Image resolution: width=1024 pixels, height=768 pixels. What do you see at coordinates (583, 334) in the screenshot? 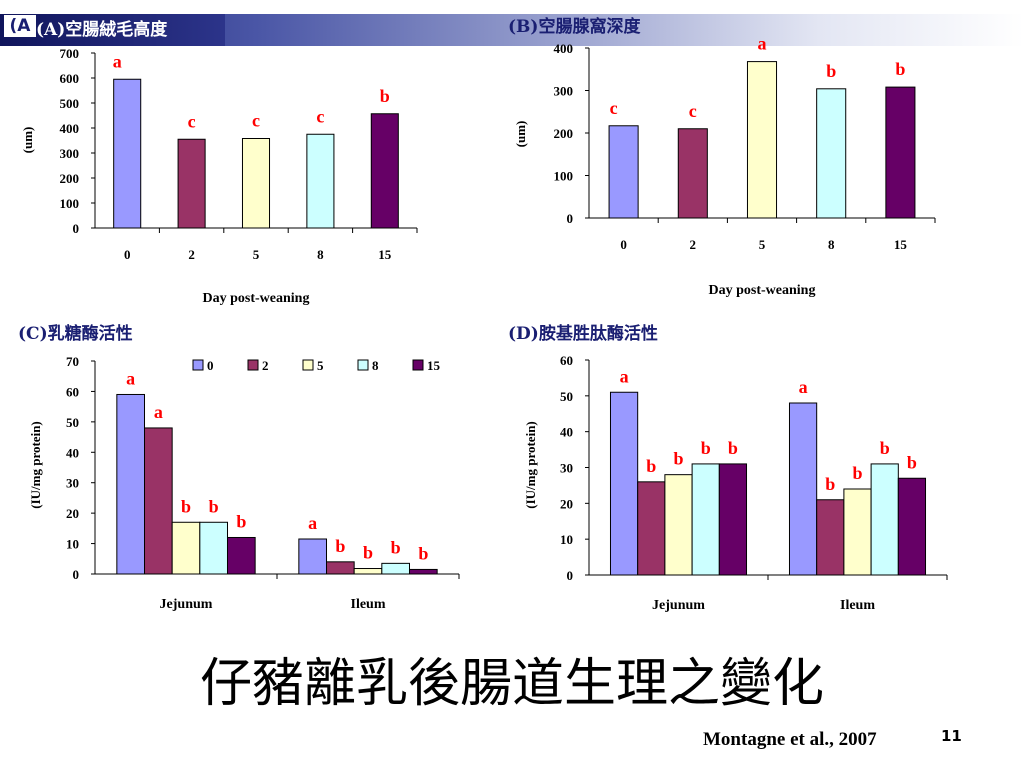
I see `panel-d-title: (D)胺基胜肽酶活性` at bounding box center [583, 334].